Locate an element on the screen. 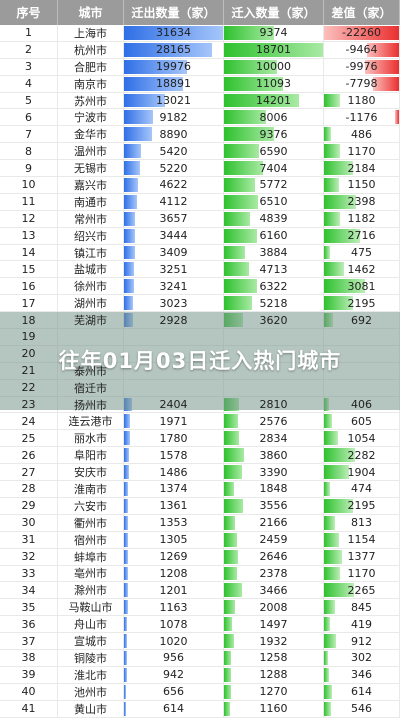 The width and height of the screenshot is (400, 719). diff-value: 2282 is located at coordinates (361, 455).